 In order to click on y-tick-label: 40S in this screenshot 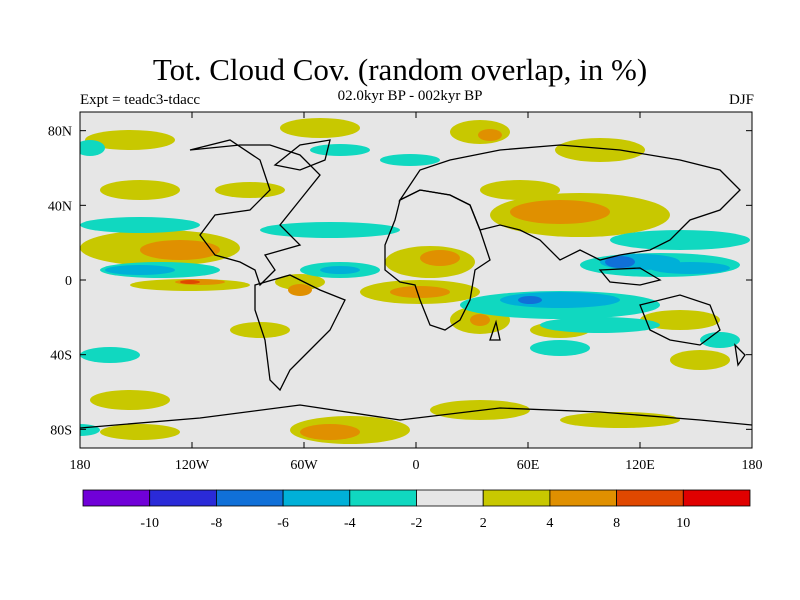, I will do `click(61, 356)`.